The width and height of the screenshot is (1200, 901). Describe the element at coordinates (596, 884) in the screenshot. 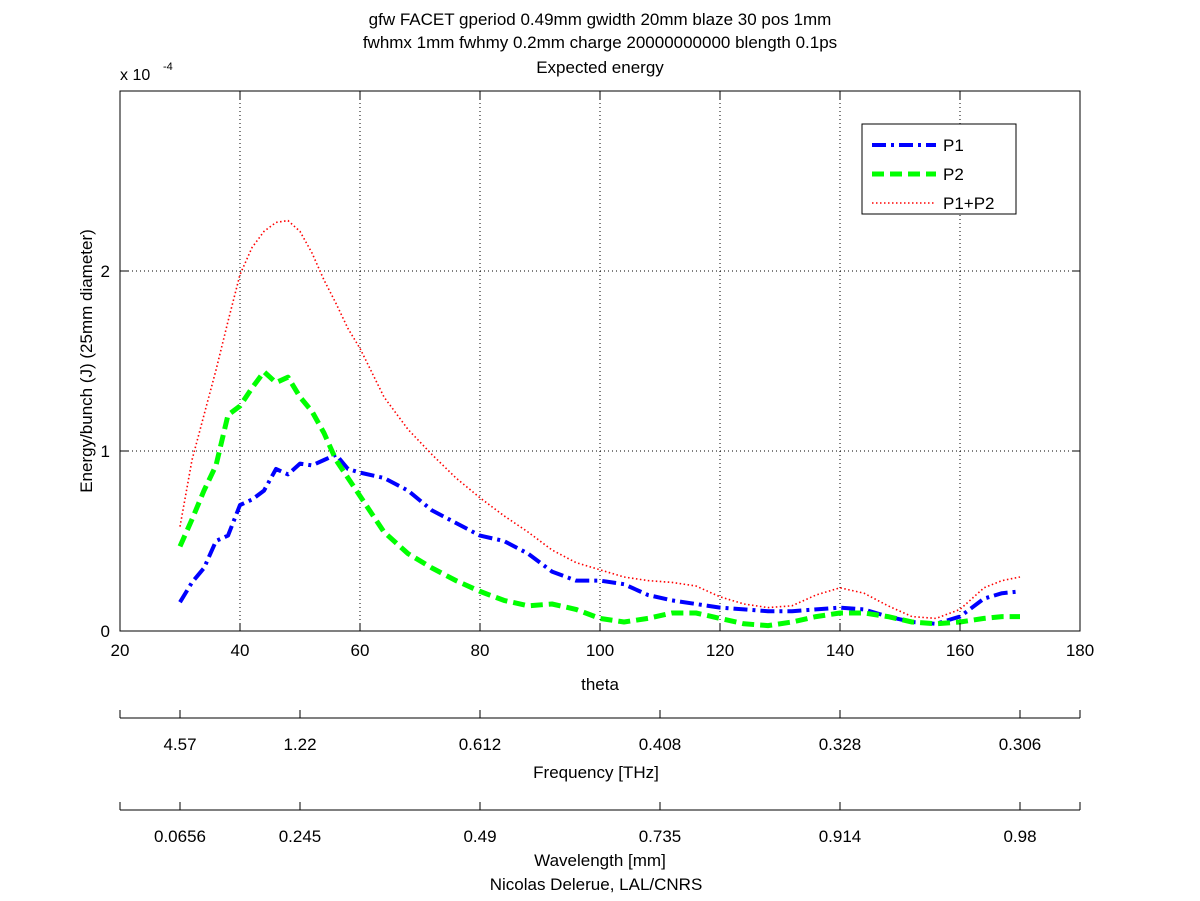

I see `credit-text: Nicolas Delerue, LAL/CNRS` at that location.